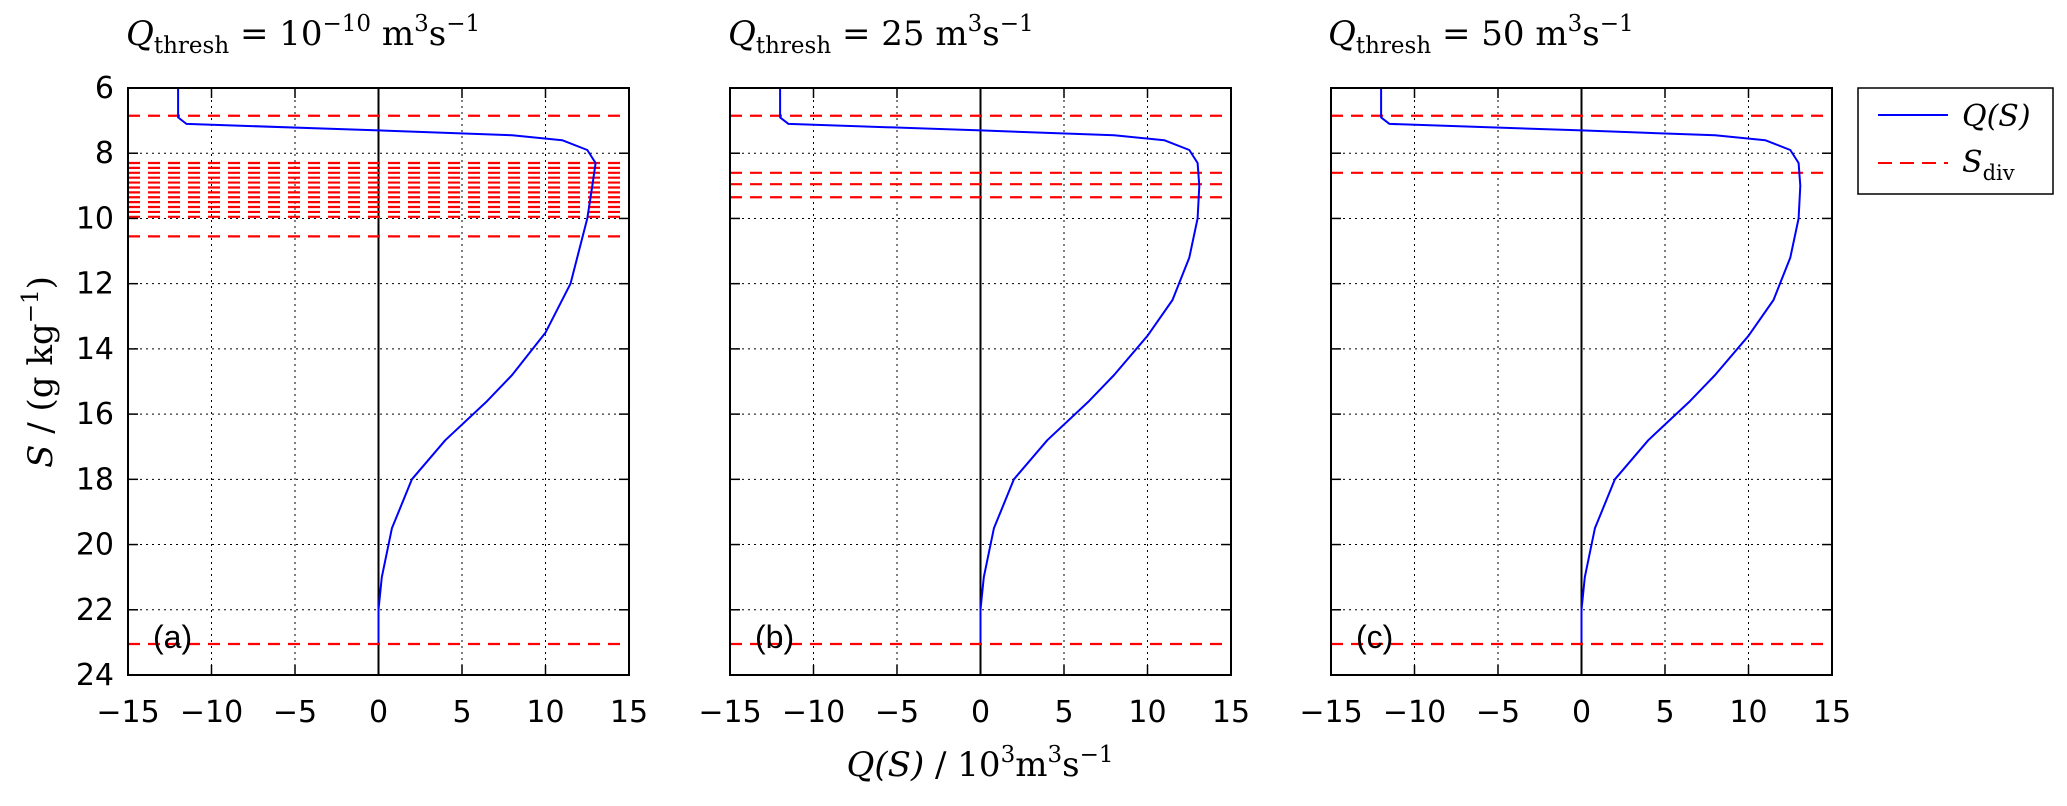  Describe the element at coordinates (1147, 712) in the screenshot. I see `x-tick-label-b: 10` at that location.